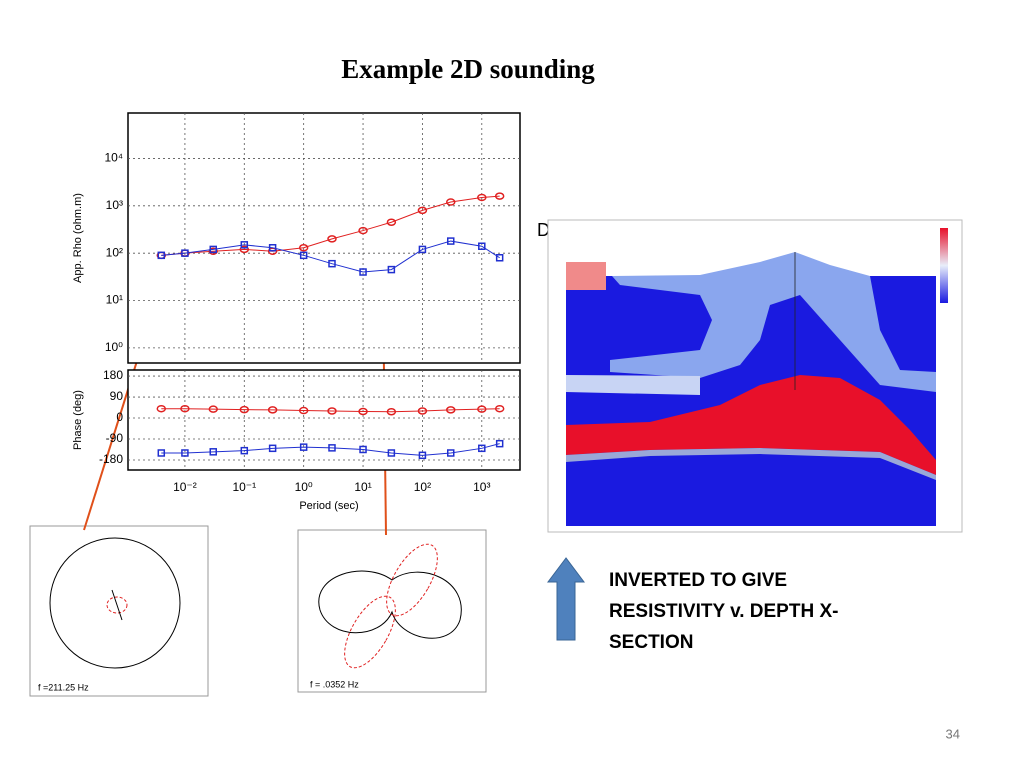 Image resolution: width=1024 pixels, height=773 pixels. I want to click on y-tick-label: 180, so click(113, 375).